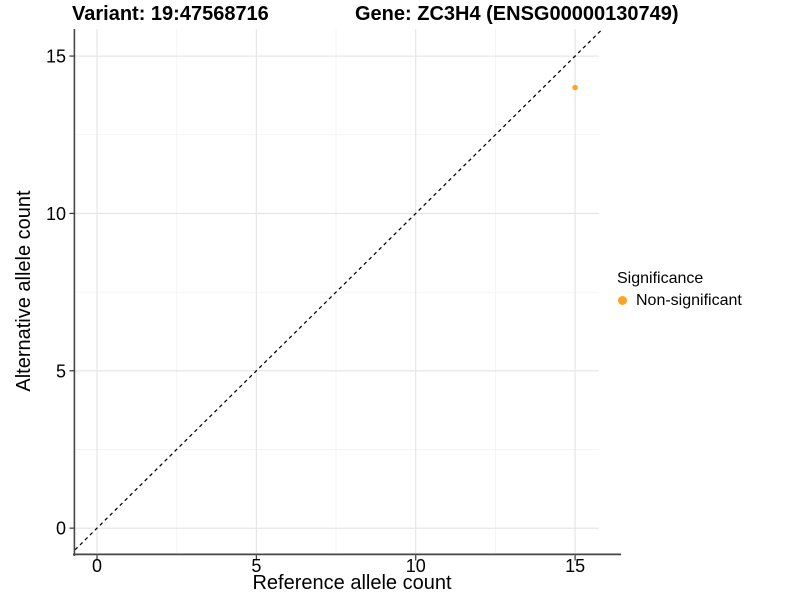  What do you see at coordinates (97, 566) in the screenshot?
I see `x-tick-label: 0` at bounding box center [97, 566].